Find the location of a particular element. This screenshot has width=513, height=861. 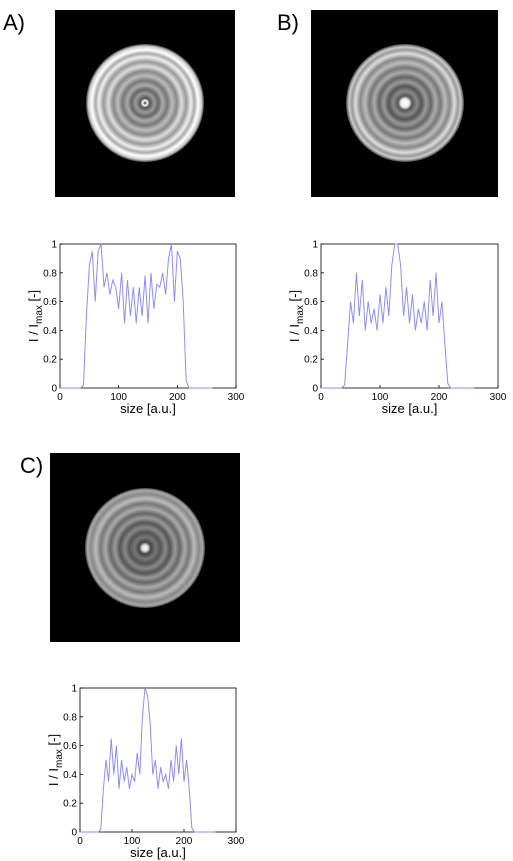

panel-label: B) is located at coordinates (288, 22).